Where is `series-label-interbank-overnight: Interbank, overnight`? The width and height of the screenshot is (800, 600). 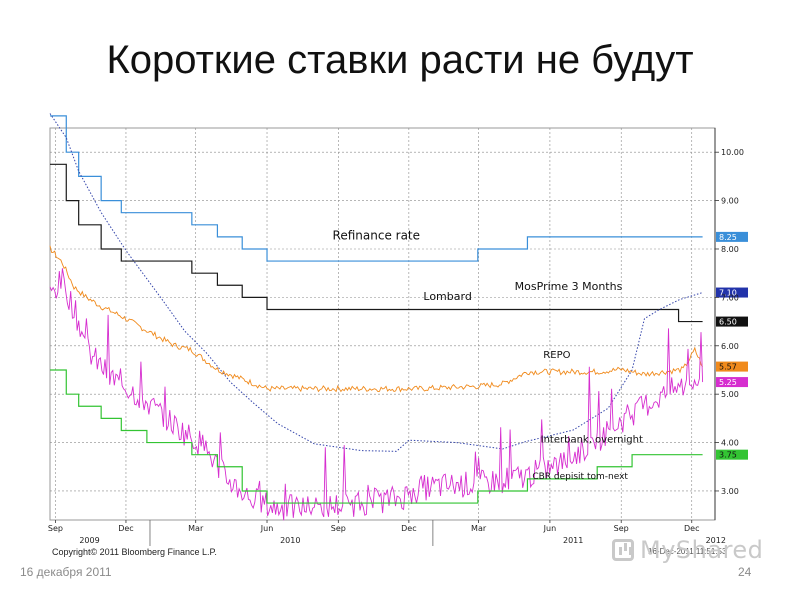 series-label-interbank-overnight: Interbank, overnight is located at coordinates (592, 440).